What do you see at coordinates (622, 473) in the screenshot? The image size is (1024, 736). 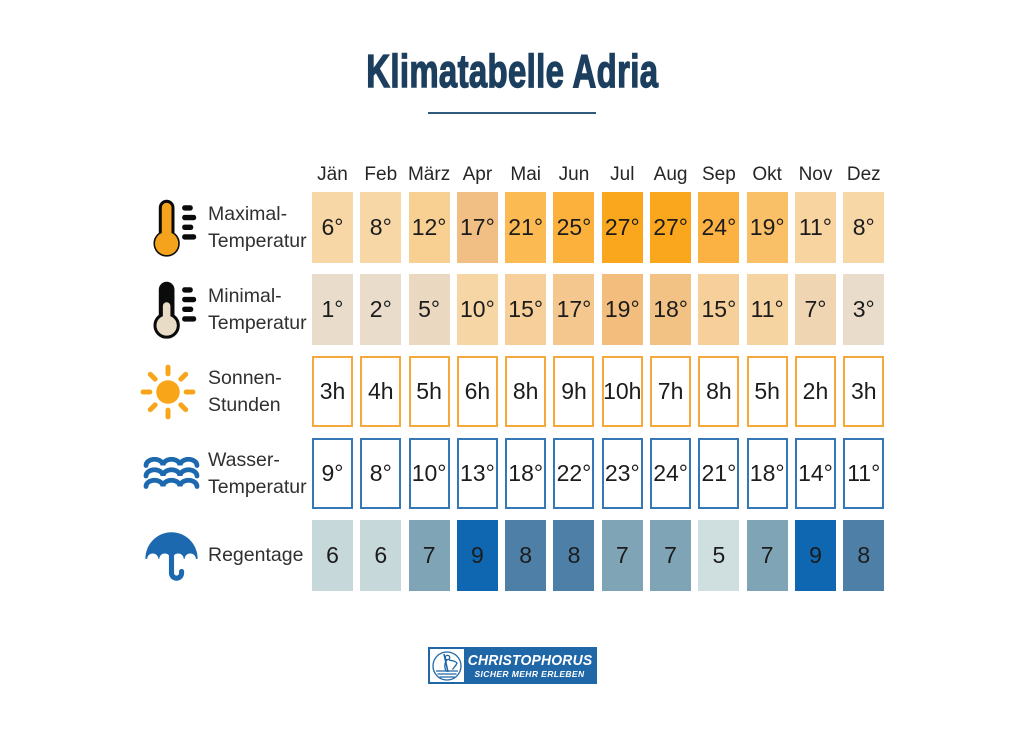 I see `cell-water-temp-Jul: 23°` at bounding box center [622, 473].